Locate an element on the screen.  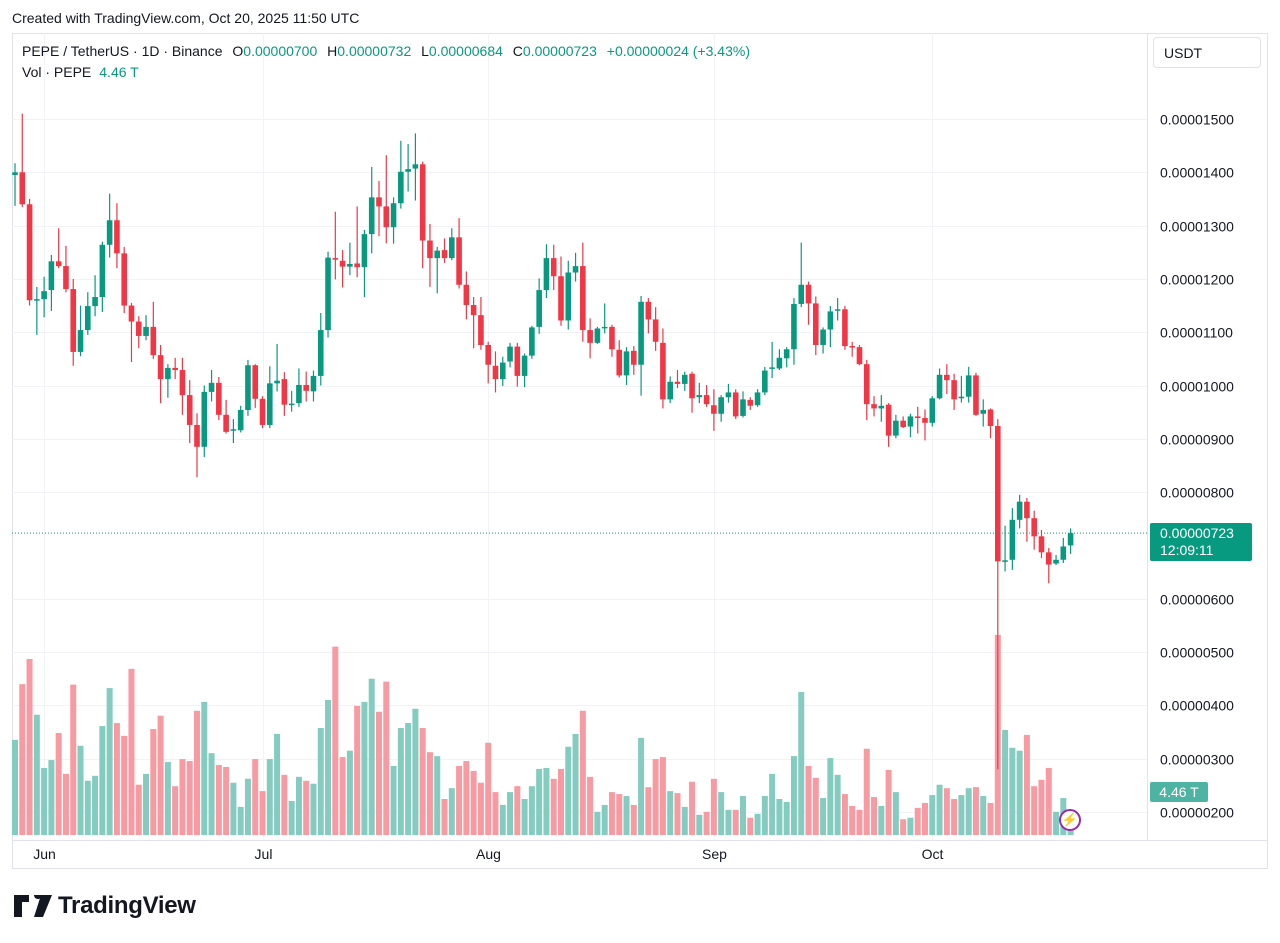
tradingview-logo: TradingView is located at coordinates (105, 906).